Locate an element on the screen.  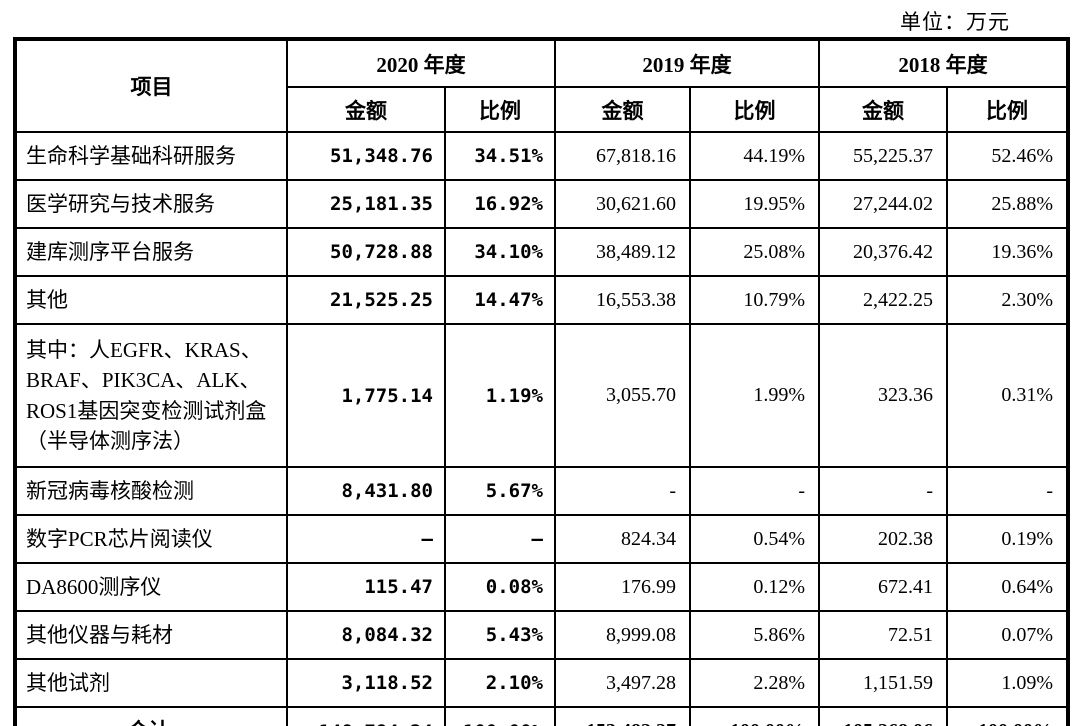
amount-2019-cell: 176.99 is located at coordinates (622, 587).